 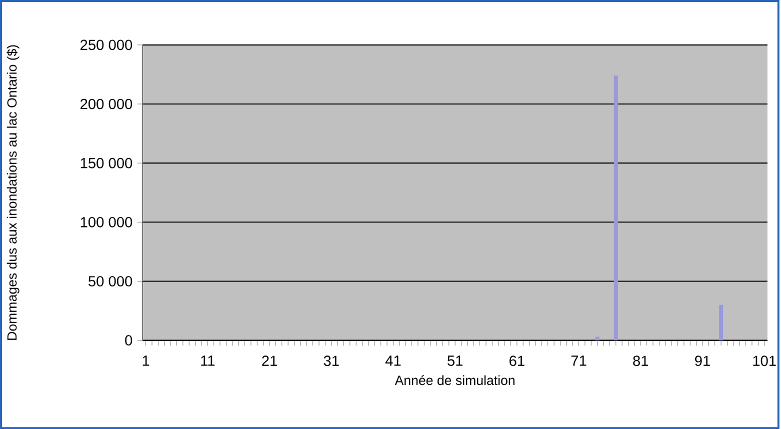 What do you see at coordinates (146, 361) in the screenshot?
I see `x-tick-label: 1` at bounding box center [146, 361].